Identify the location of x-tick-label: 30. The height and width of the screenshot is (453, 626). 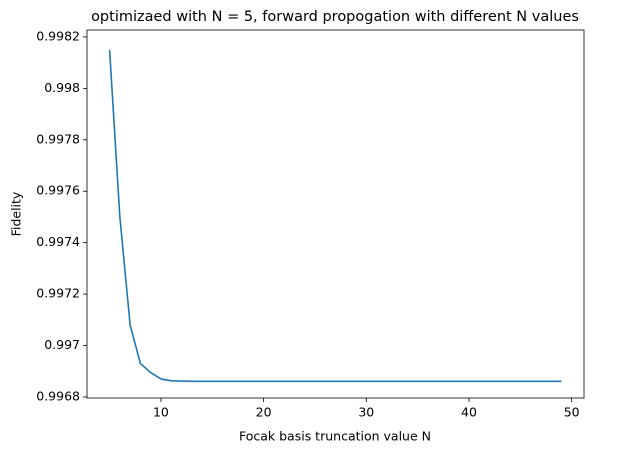
(366, 412).